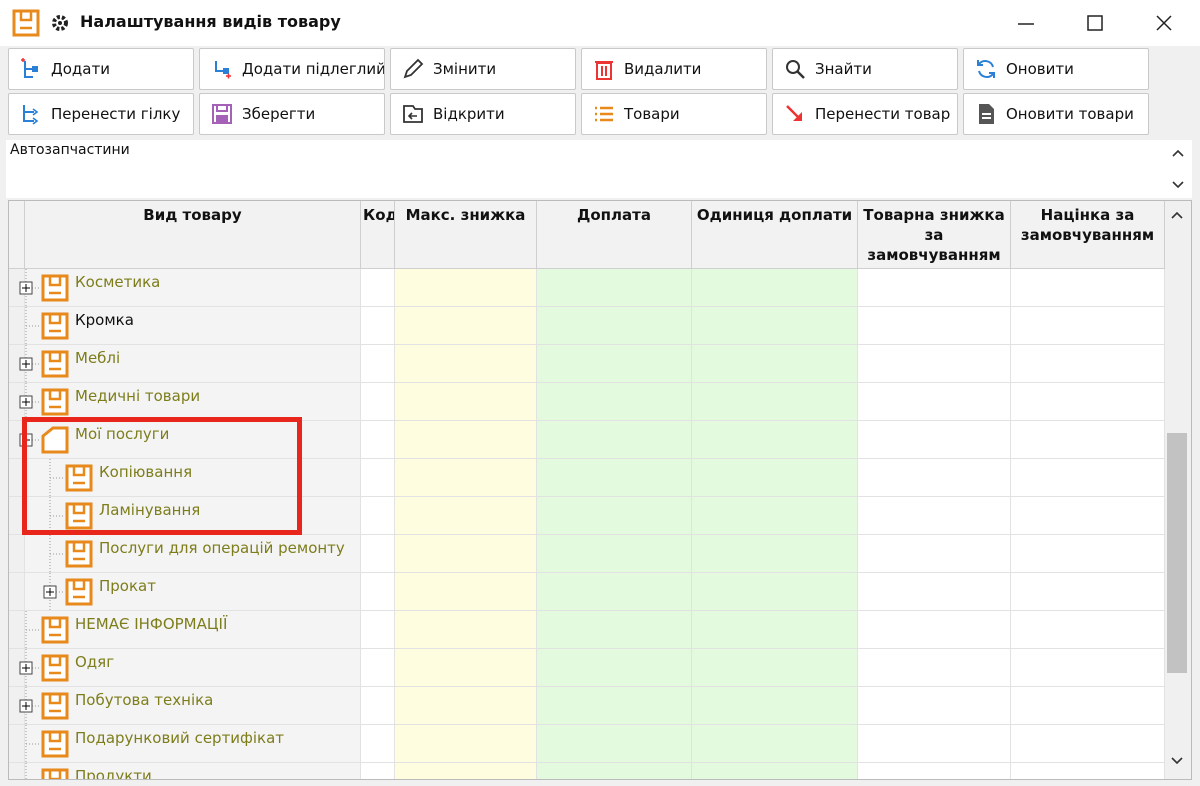 The height and width of the screenshot is (786, 1200). Describe the element at coordinates (1056, 69) in the screenshot. I see `toolbar-button: Оновити` at that location.